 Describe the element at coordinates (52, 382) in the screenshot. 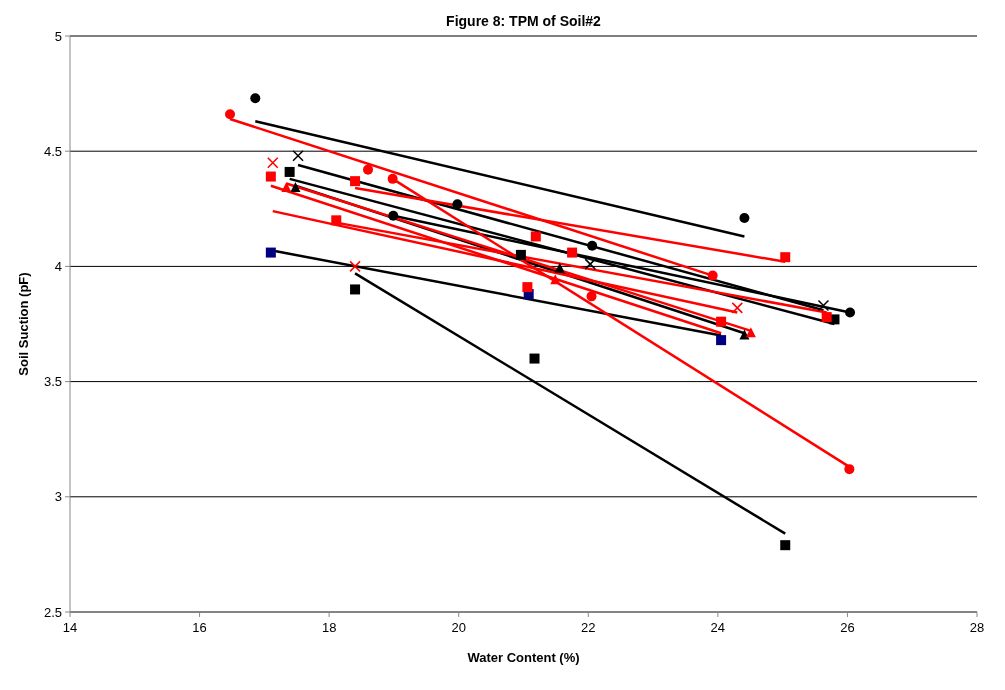

I see `y-tick-label: 3.5` at that location.